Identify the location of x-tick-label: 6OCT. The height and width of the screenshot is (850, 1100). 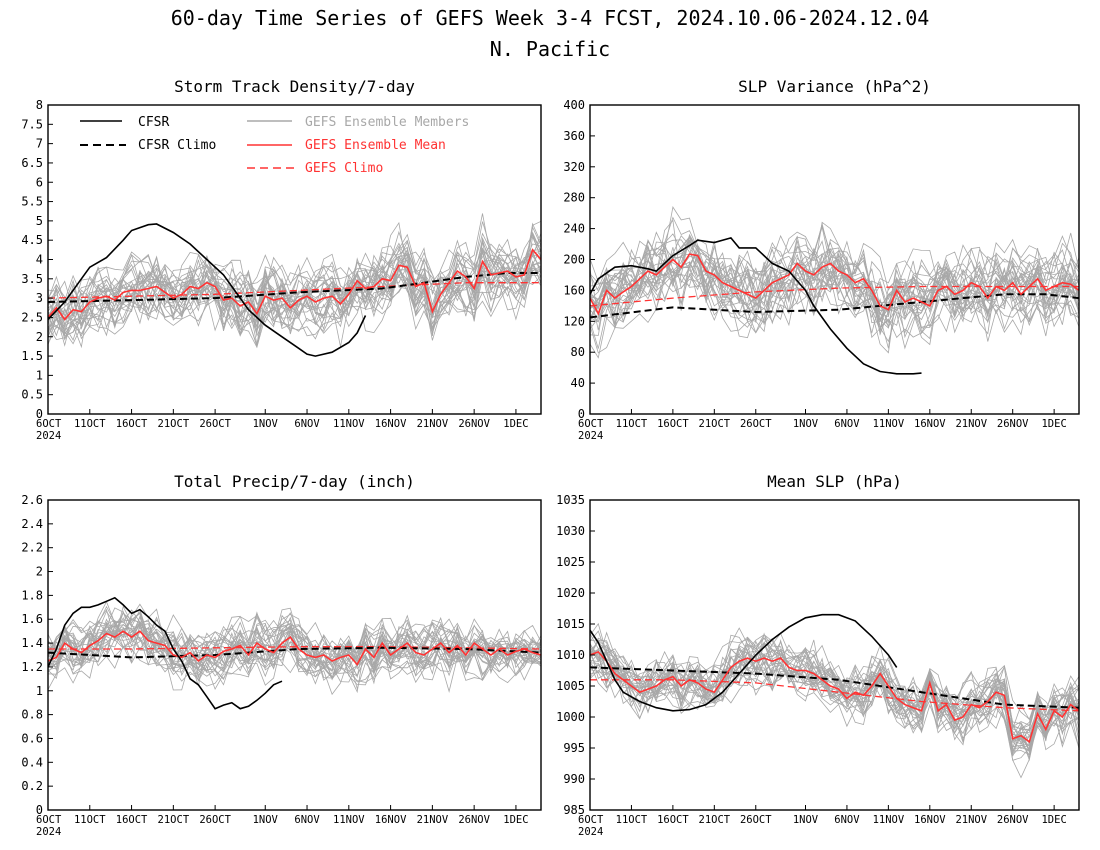
(49, 820).